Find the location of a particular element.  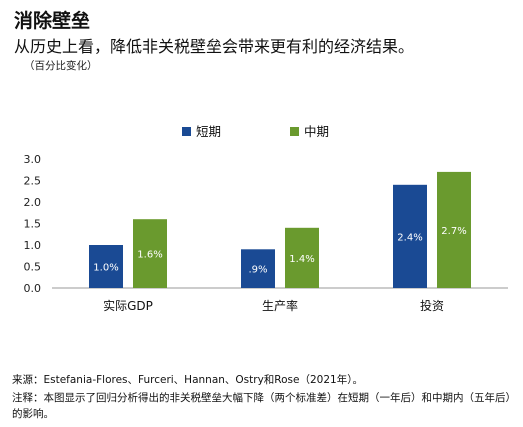

y-tick-label: 0.0 is located at coordinates (33, 288).